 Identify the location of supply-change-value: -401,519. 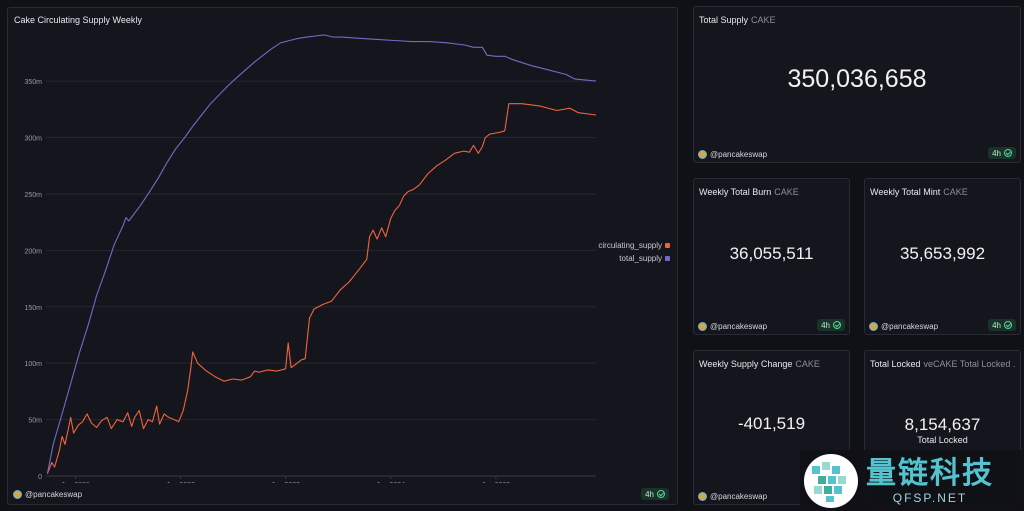
(771, 423).